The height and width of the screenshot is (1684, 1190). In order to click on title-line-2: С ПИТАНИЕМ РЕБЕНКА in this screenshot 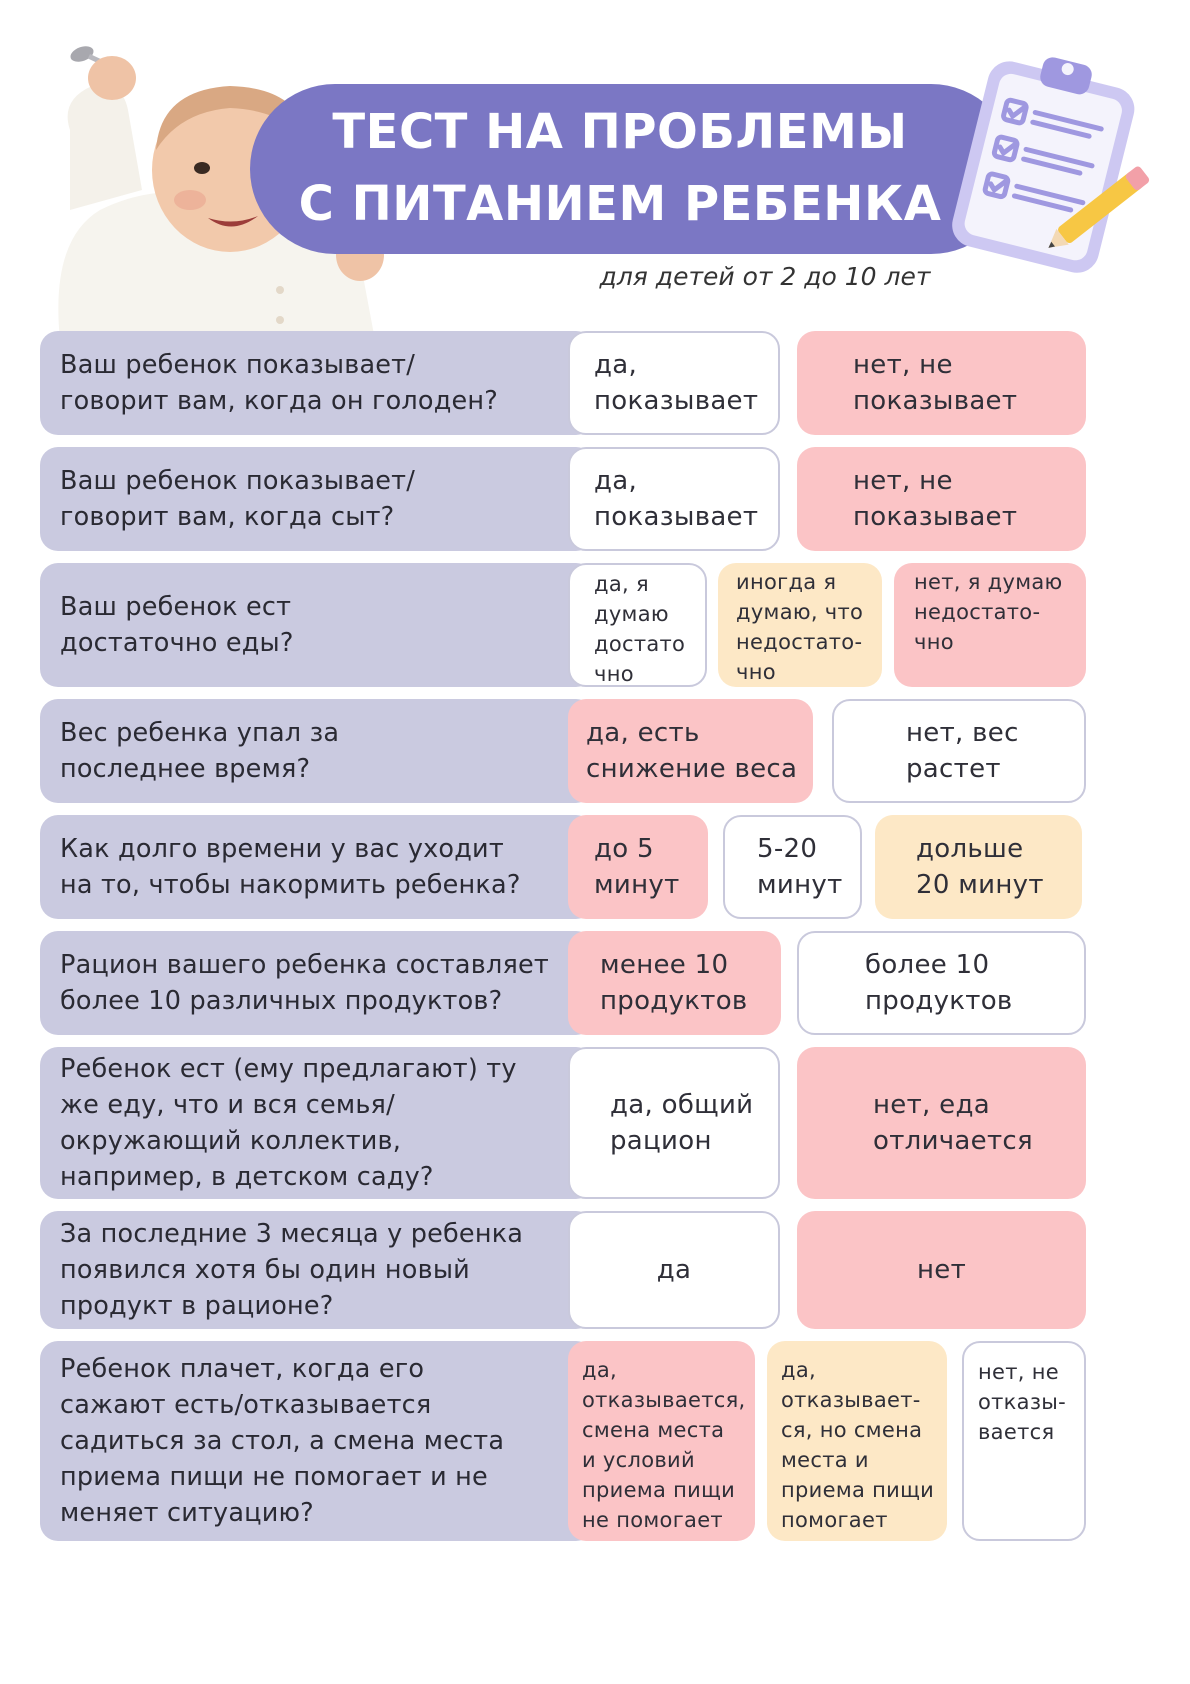, I will do `click(620, 204)`.